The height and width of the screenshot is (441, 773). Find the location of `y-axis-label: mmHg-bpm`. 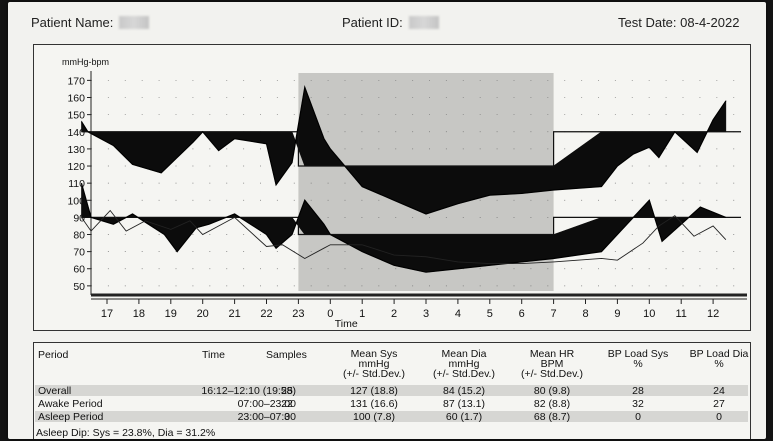

y-axis-label: mmHg-bpm is located at coordinates (85, 62).